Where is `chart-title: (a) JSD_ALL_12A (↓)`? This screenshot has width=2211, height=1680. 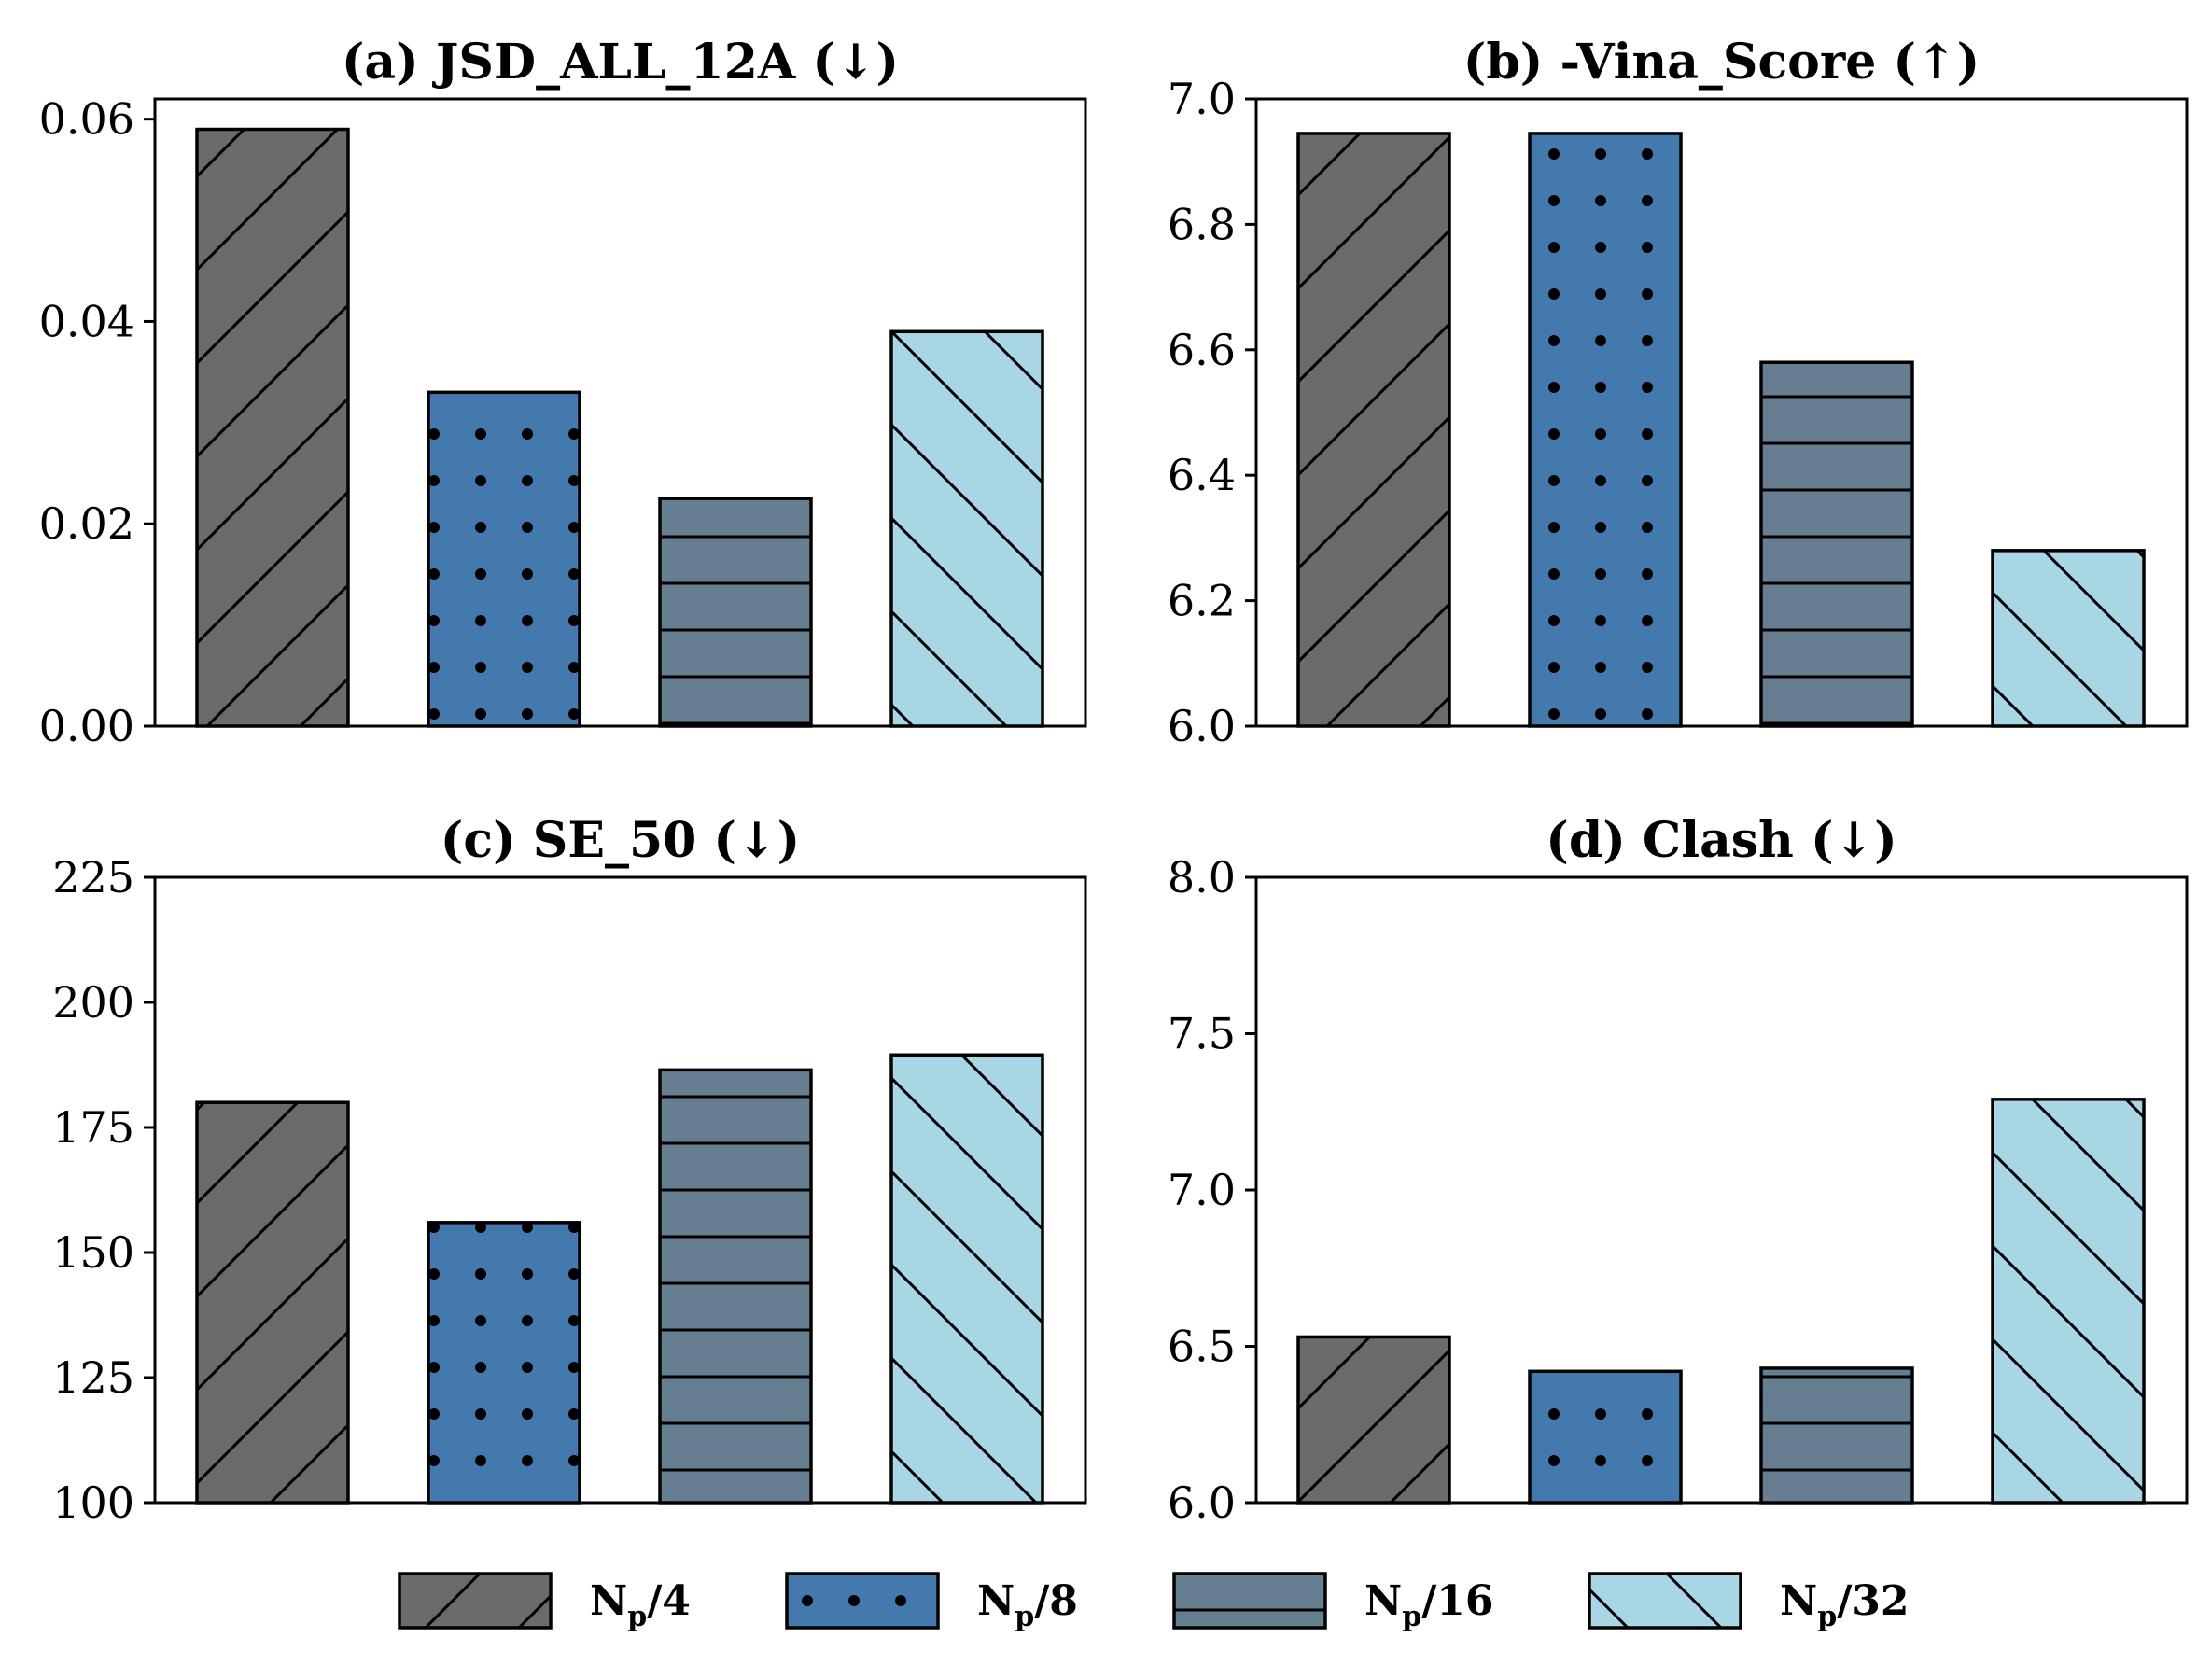 chart-title: (a) JSD_ALL_12A (↓) is located at coordinates (620, 62).